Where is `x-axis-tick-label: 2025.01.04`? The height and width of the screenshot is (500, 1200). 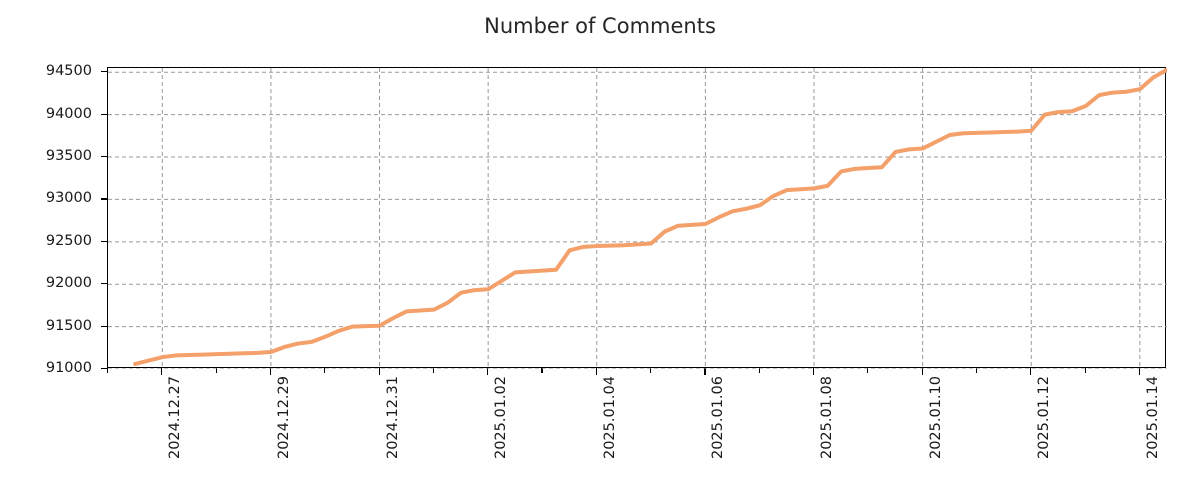
x-axis-tick-label: 2025.01.04 is located at coordinates (609, 418).